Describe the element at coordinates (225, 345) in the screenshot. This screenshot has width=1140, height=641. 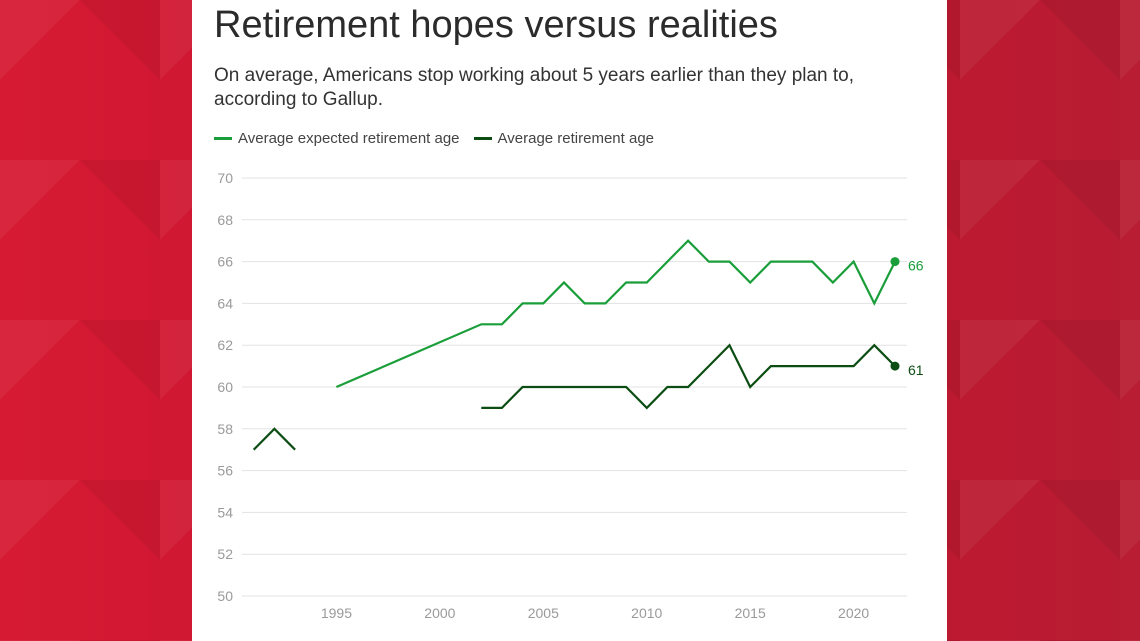
I see `y-tick-label-62: 62` at that location.